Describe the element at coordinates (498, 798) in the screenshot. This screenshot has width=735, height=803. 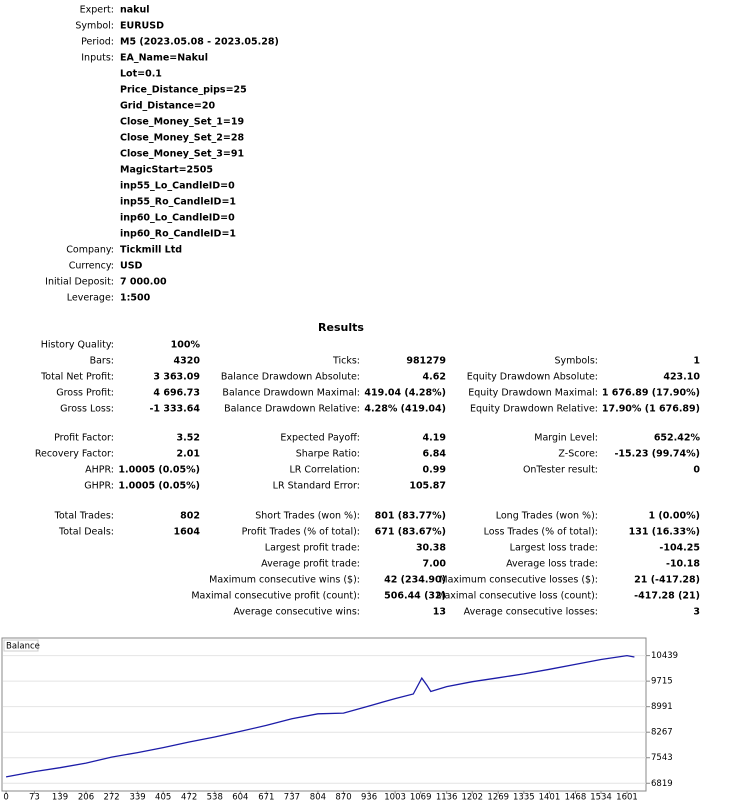
I see `x-tick-label: 1269` at that location.